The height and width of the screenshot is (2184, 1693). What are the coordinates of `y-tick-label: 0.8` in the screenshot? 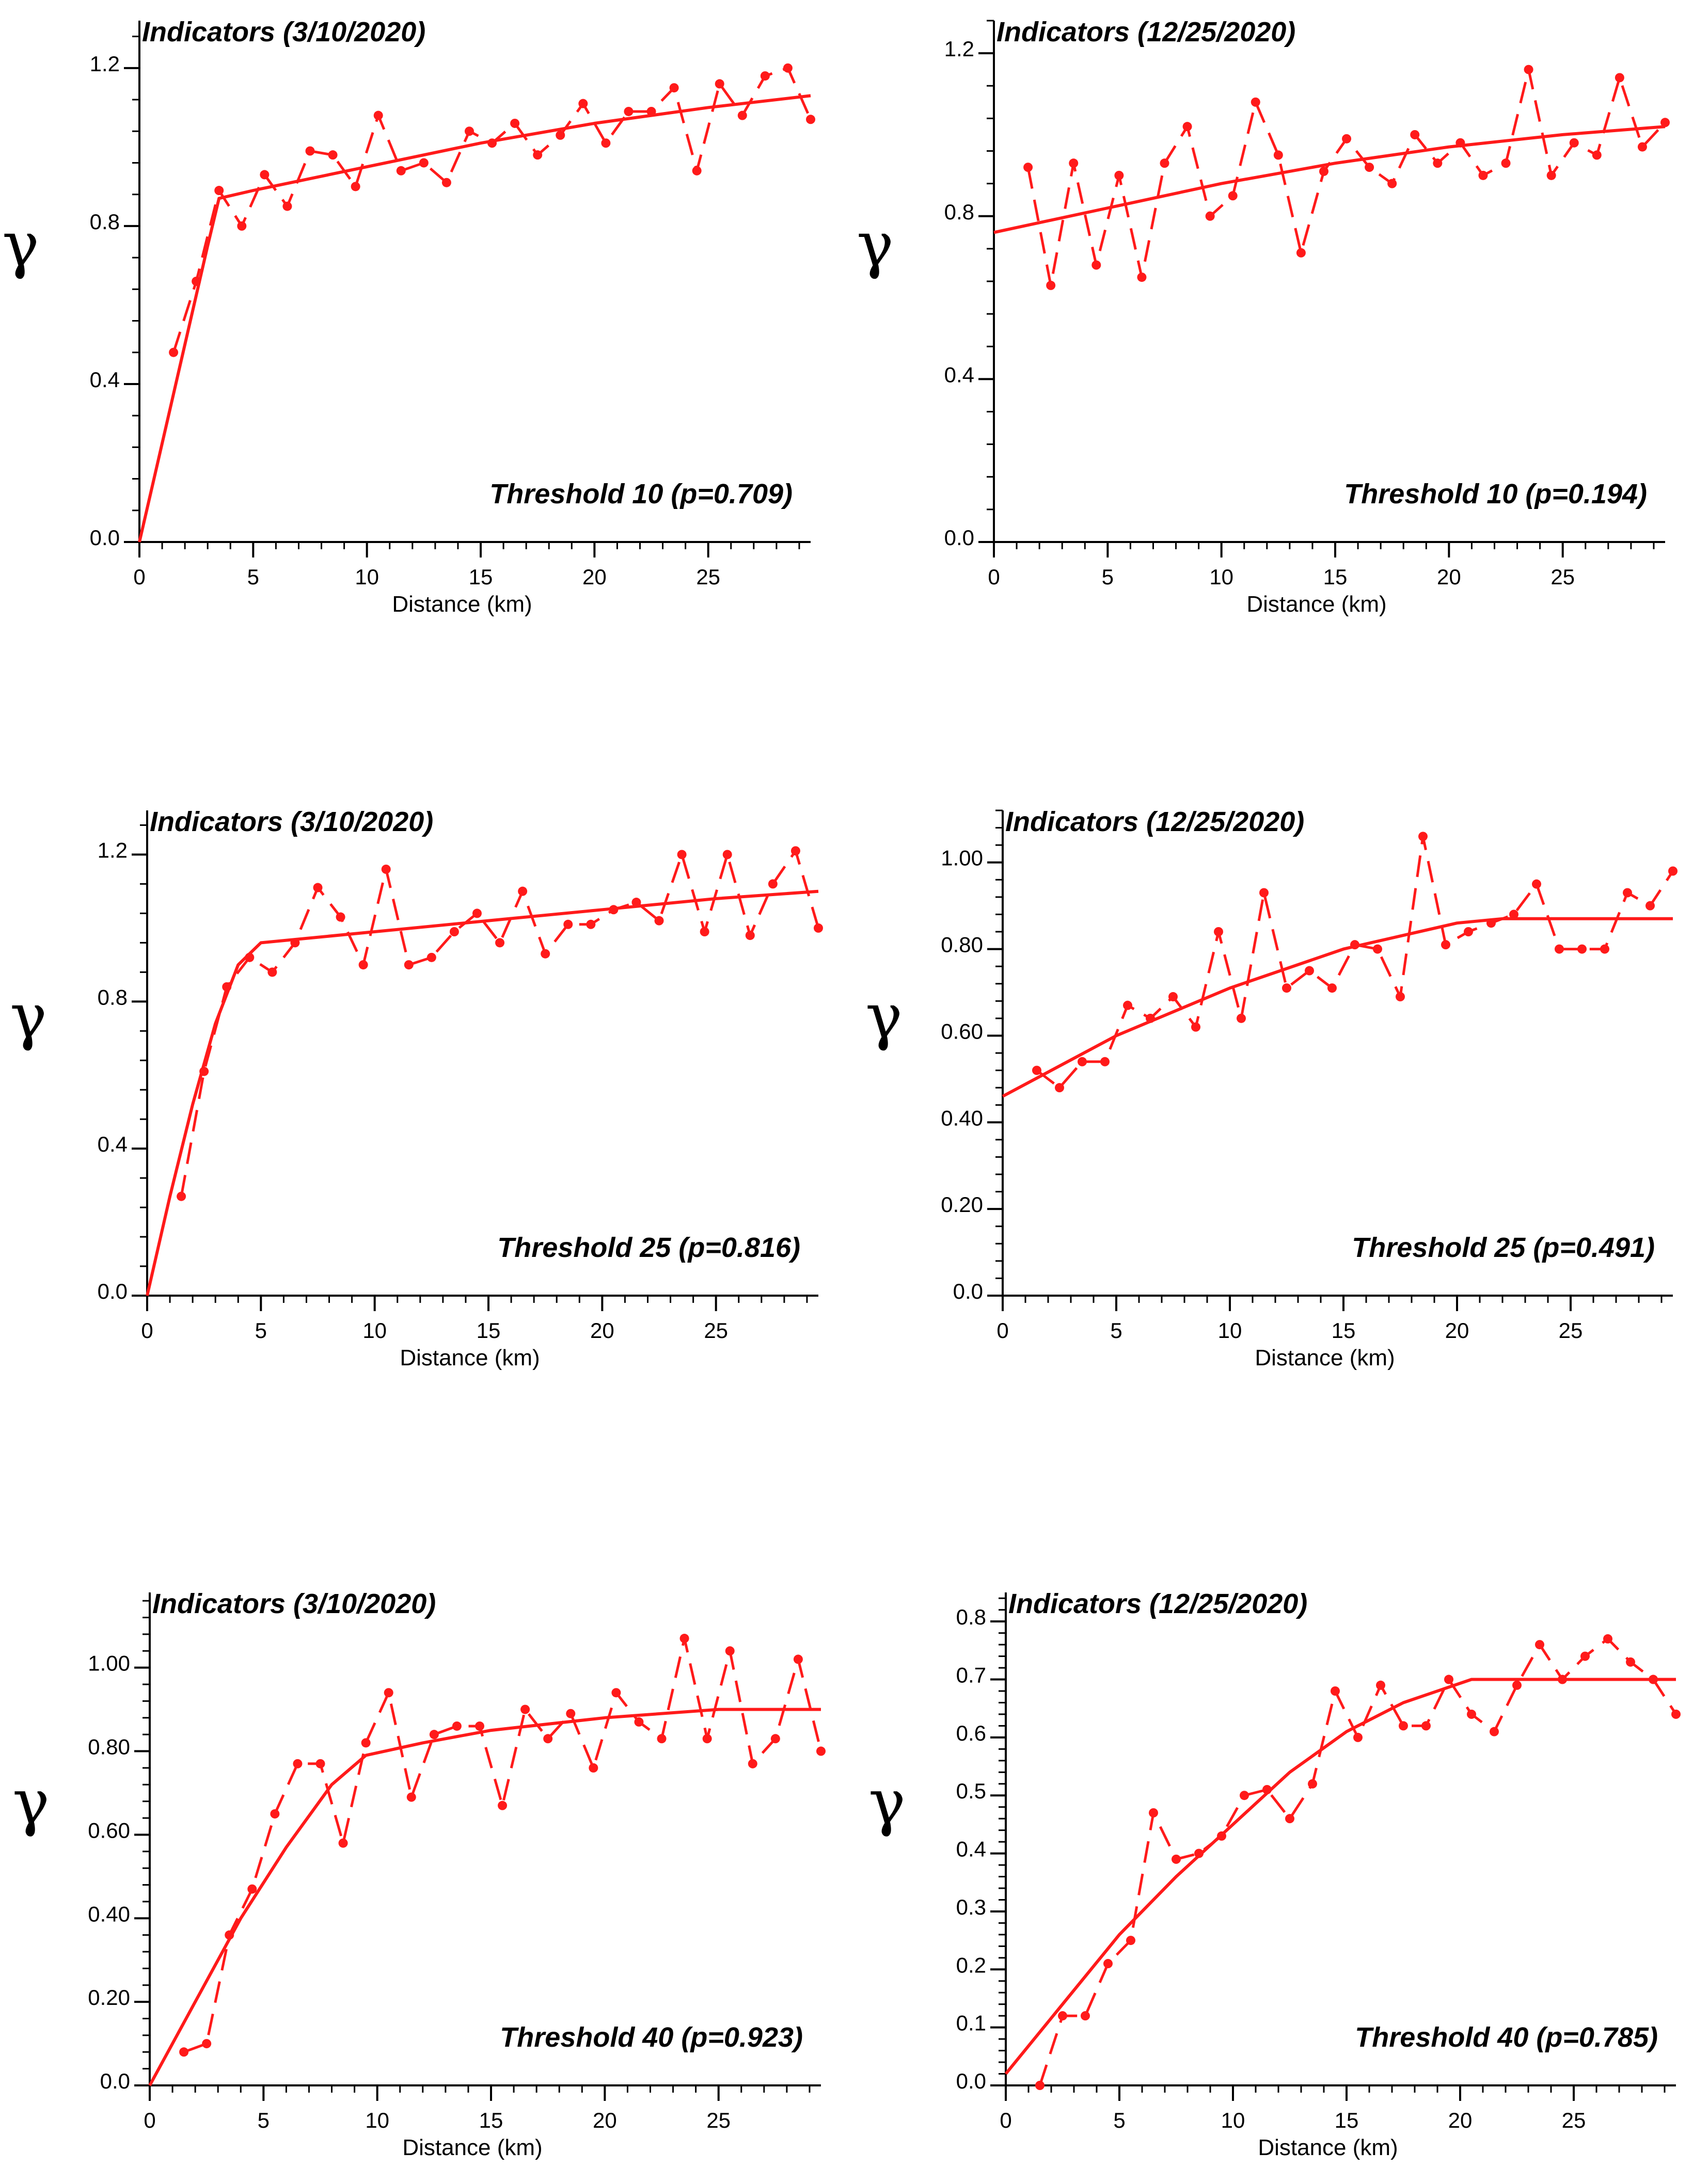 It's located at (959, 212).